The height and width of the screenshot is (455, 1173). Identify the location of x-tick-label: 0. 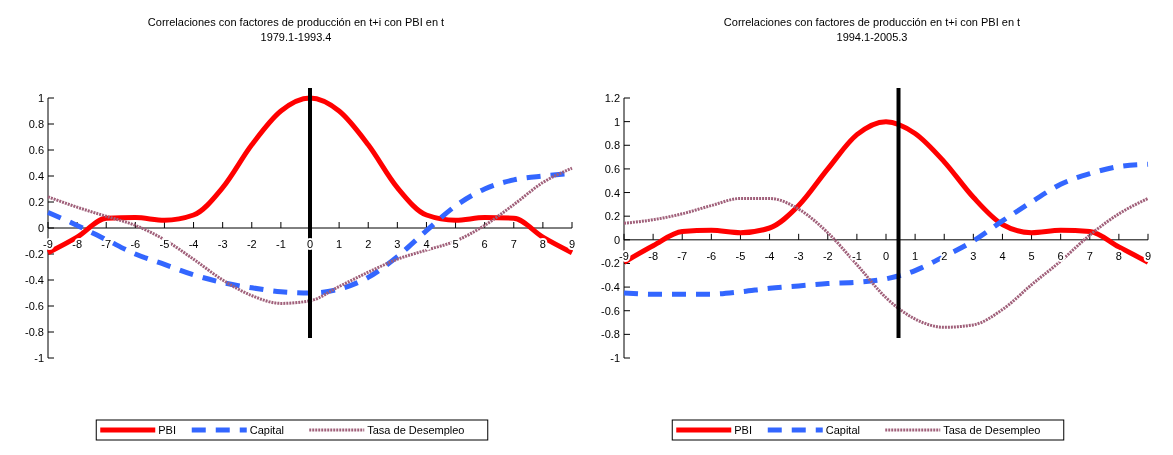
(886, 255).